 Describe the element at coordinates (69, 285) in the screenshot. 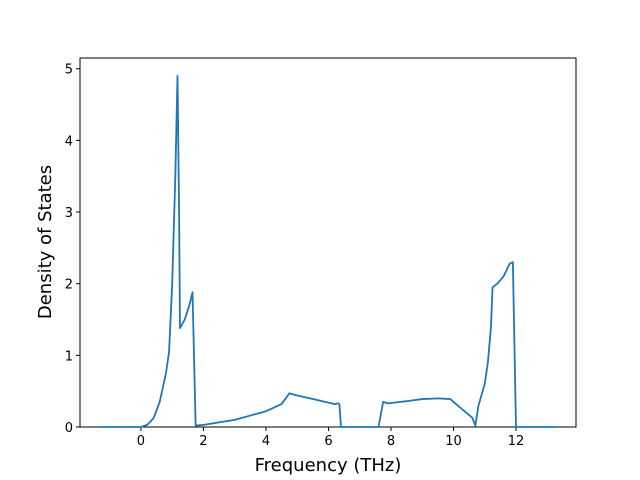

I see `y-tick-label: 2` at that location.